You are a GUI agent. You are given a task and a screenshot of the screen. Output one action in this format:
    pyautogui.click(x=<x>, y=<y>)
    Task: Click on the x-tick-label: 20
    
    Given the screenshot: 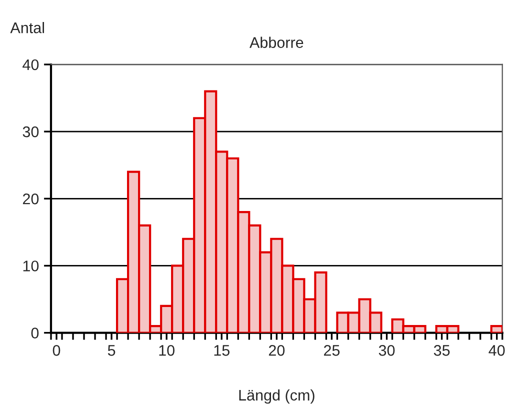 What is the action you would take?
    pyautogui.click(x=276, y=350)
    